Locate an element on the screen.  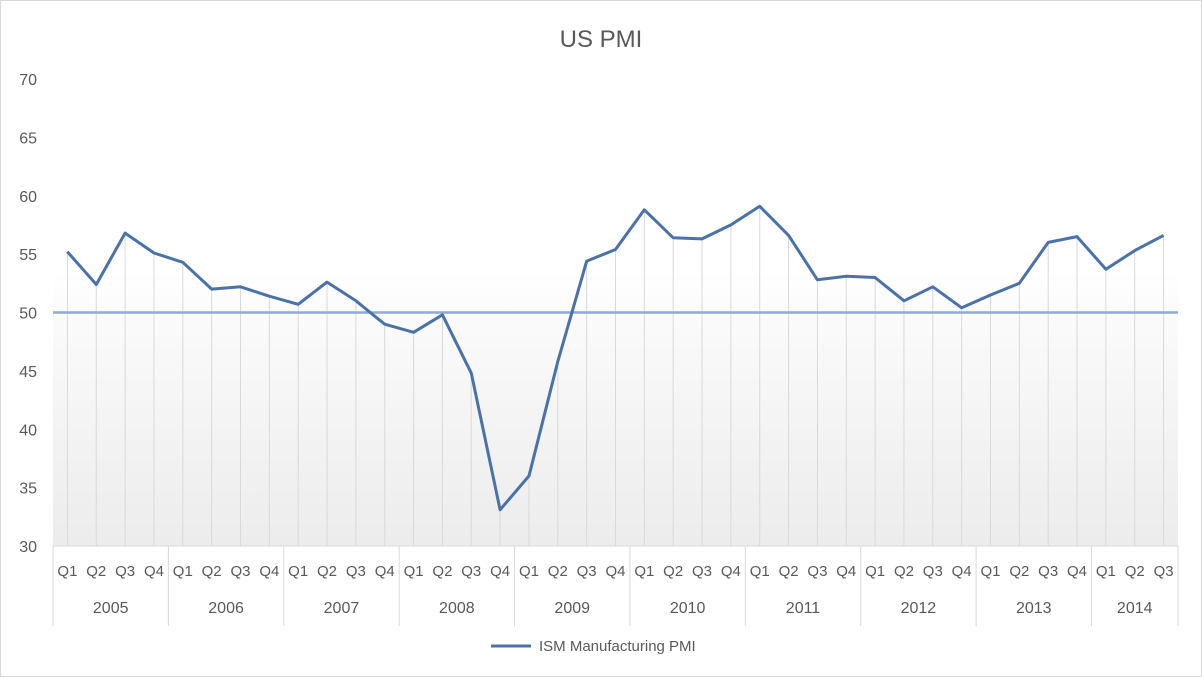
y-tick-label: 40 is located at coordinates (28, 430).